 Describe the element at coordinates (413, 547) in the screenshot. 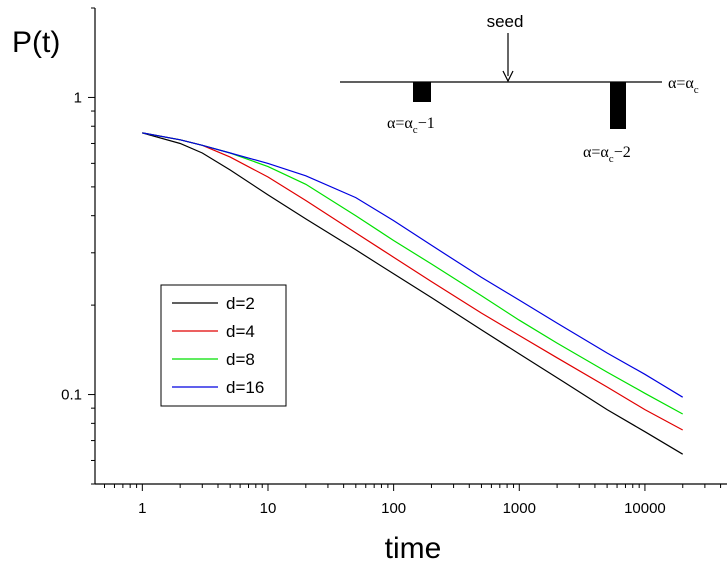

I see `x-axis-label: time` at that location.